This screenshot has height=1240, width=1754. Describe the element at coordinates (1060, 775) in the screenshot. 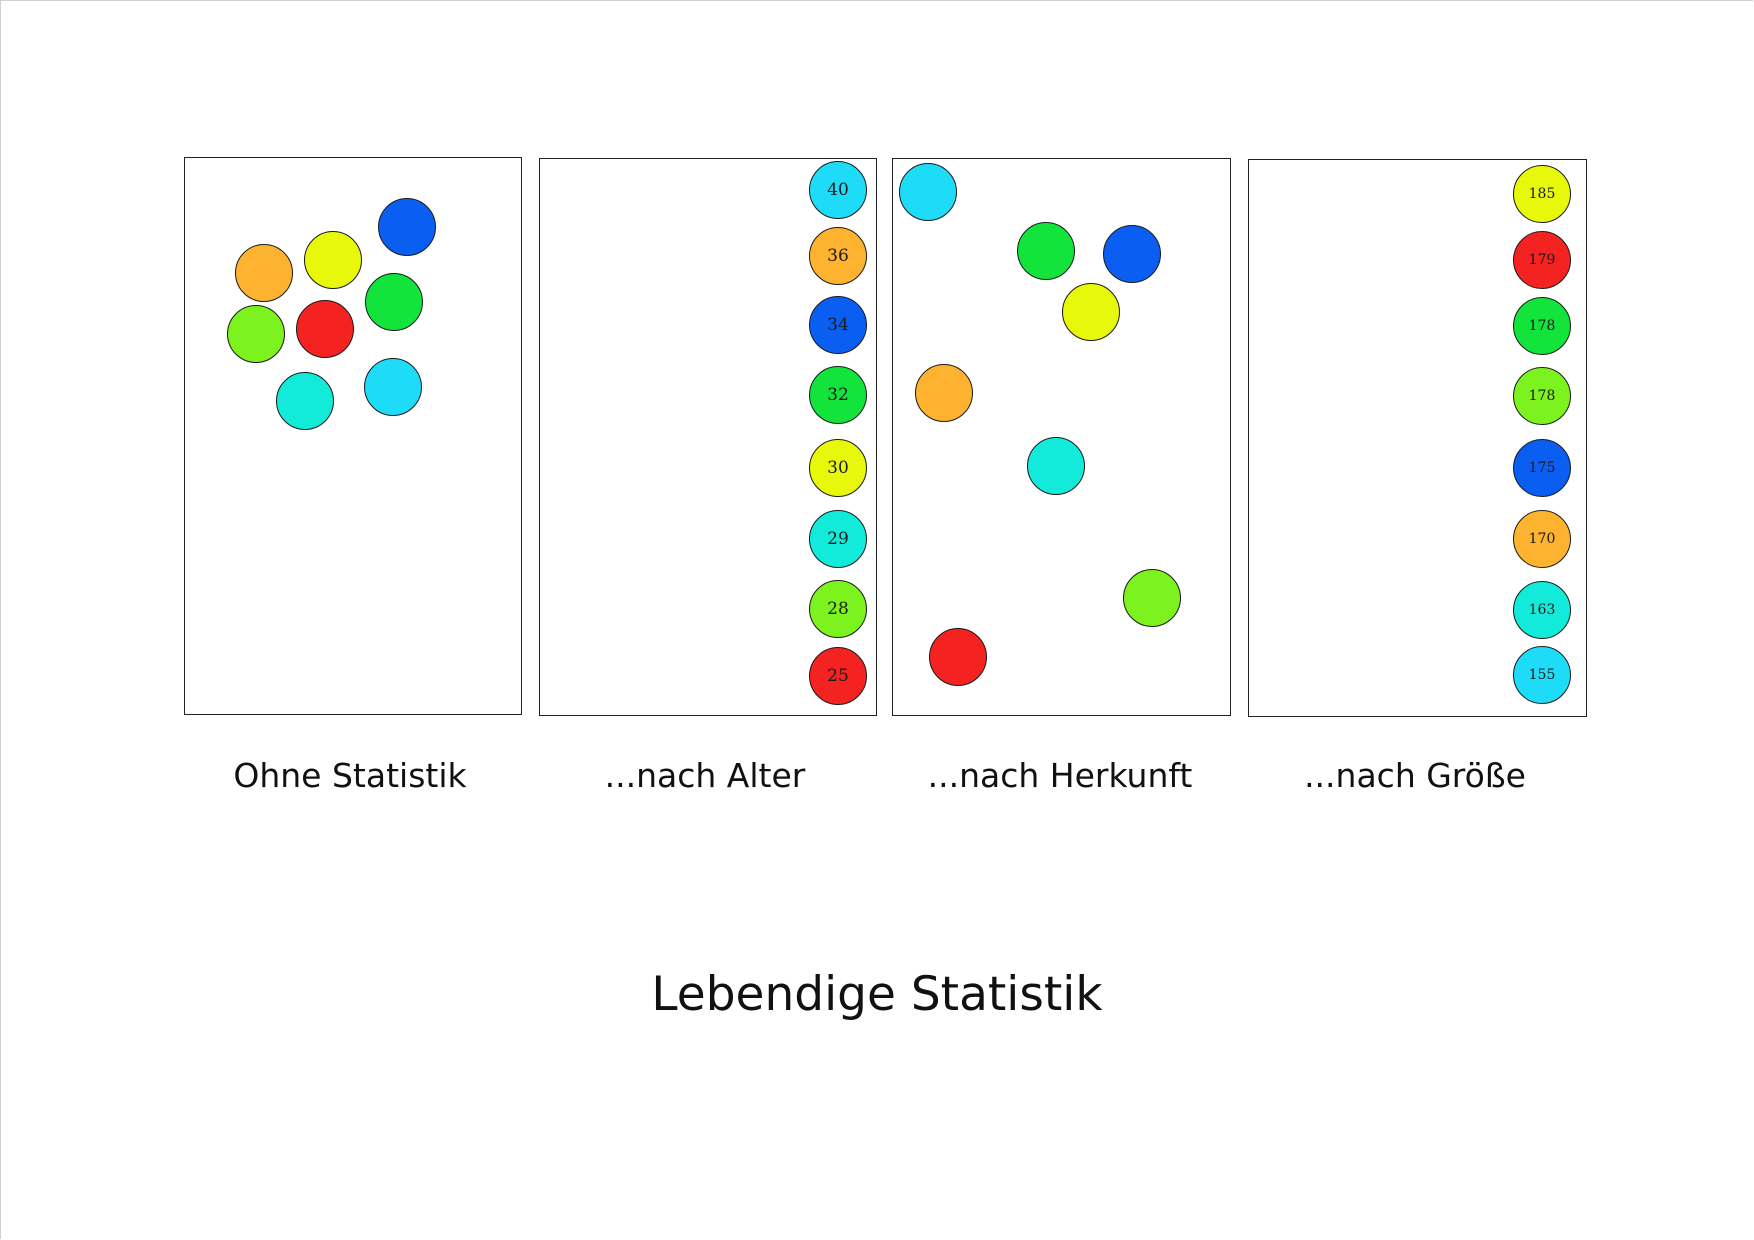

I see `caption-nach-herkunft: ...nach Herkunft` at that location.